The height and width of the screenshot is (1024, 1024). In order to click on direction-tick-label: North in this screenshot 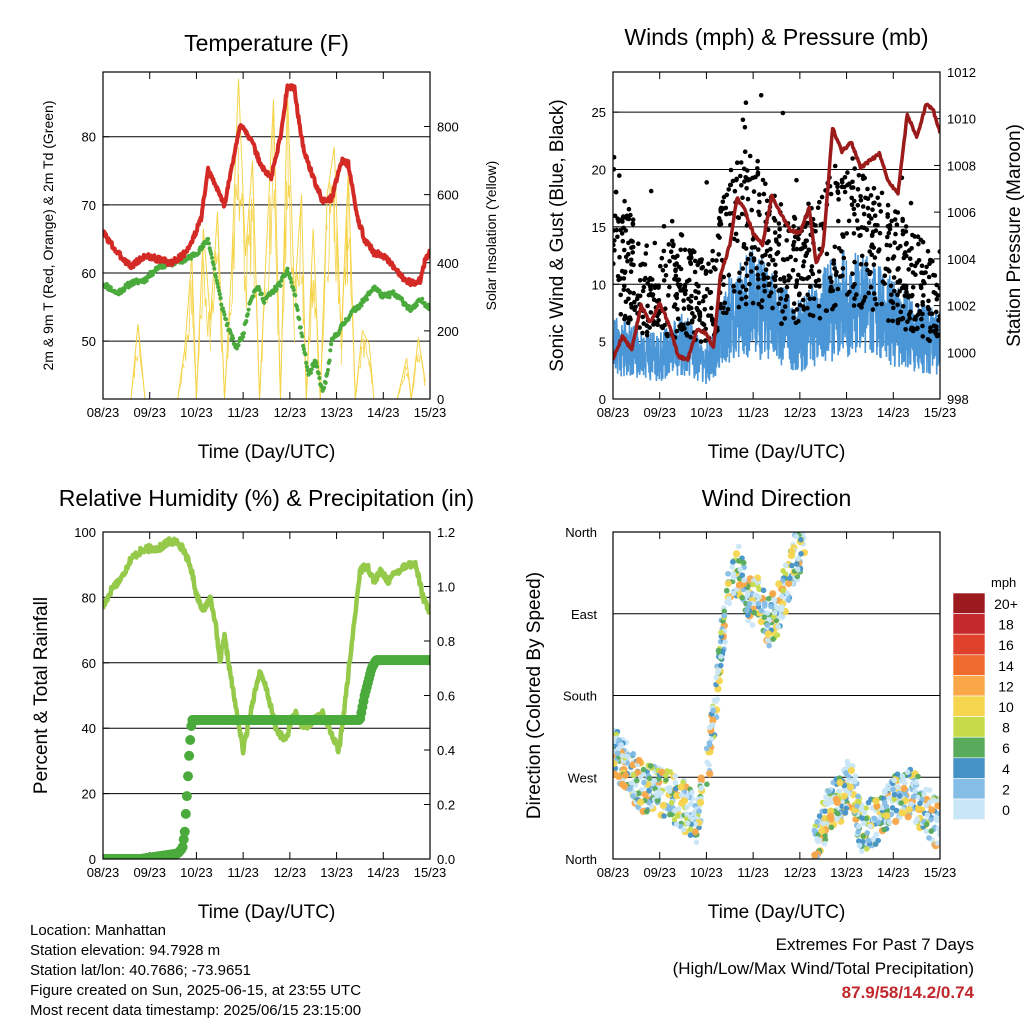, I will do `click(581, 859)`.